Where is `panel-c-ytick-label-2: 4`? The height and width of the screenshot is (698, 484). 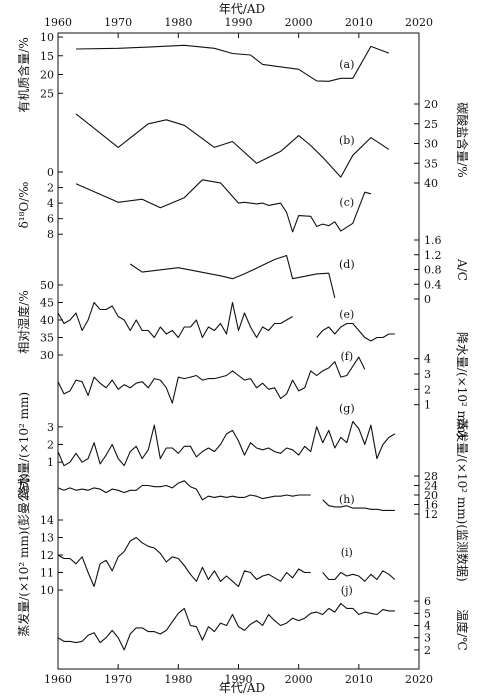 panel-c-ytick-label-2: 4 is located at coordinates (50, 203).